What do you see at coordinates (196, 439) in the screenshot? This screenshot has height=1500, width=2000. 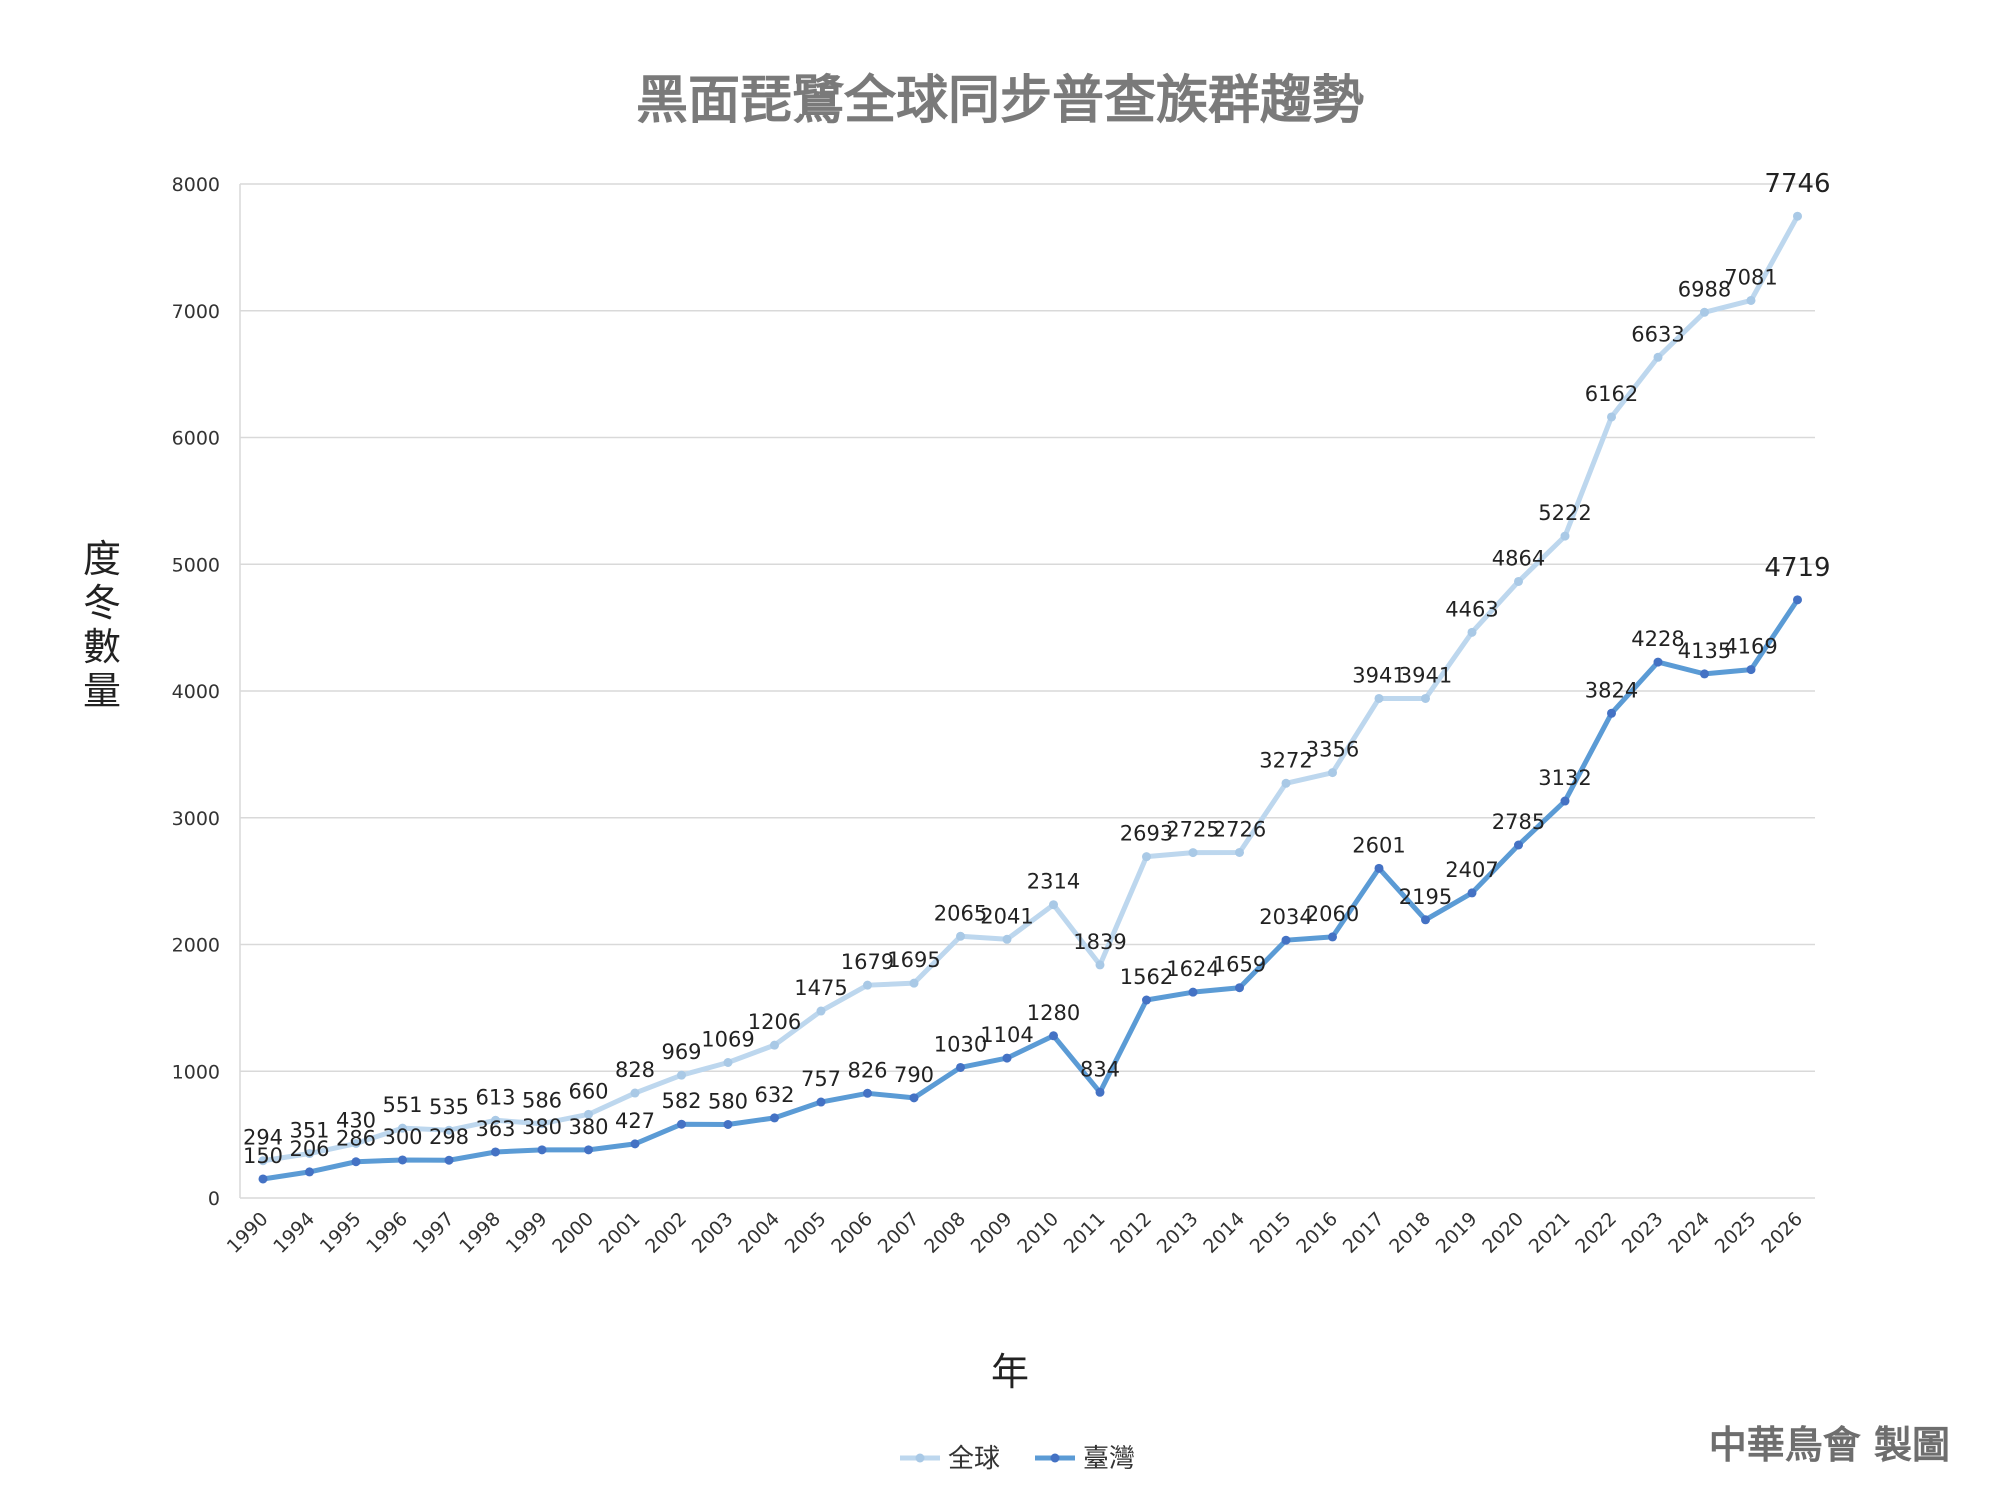 I see `y-tick-label: 6000` at bounding box center [196, 439].